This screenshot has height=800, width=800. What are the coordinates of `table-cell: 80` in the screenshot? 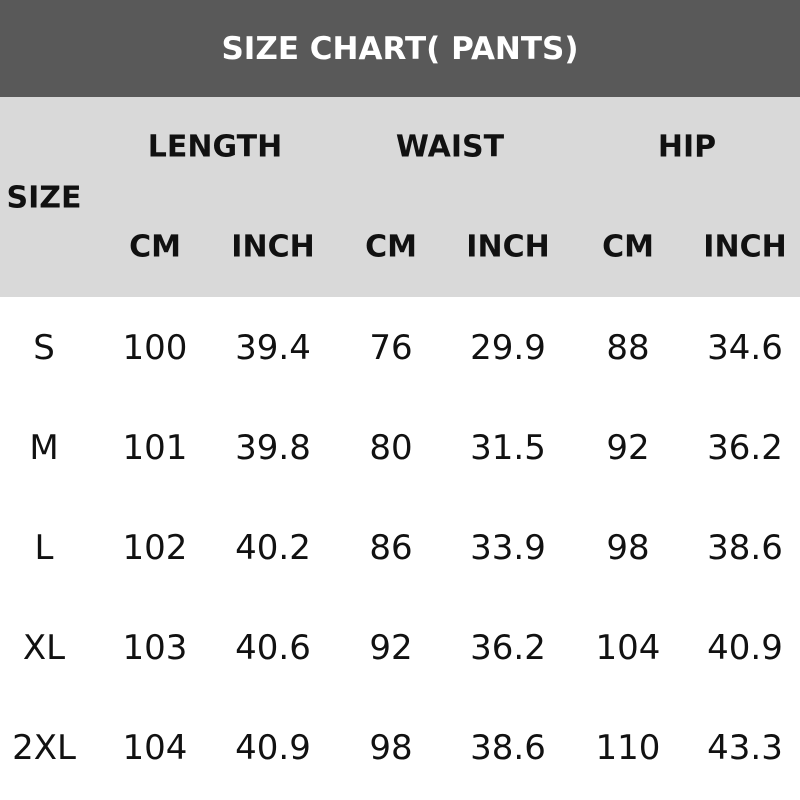 It's located at (391, 448).